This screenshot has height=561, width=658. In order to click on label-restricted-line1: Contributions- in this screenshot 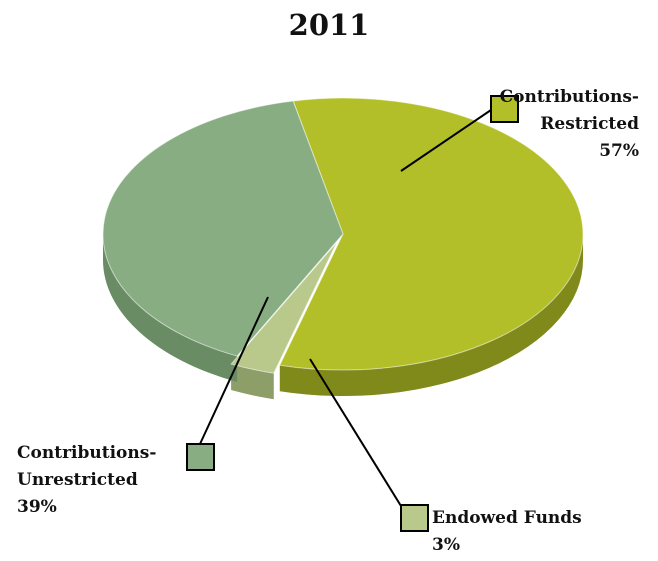, I will do `click(569, 97)`.